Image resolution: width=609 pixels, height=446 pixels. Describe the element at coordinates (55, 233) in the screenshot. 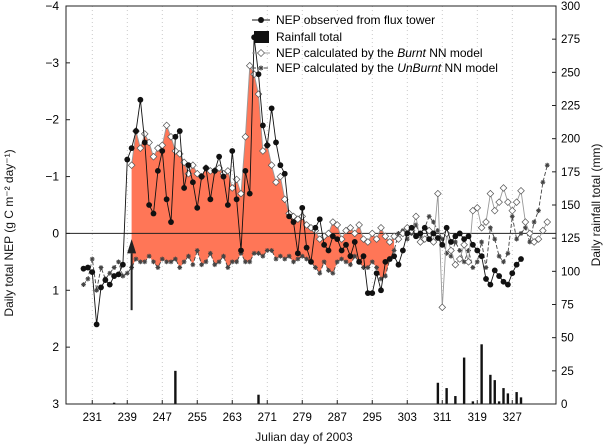

I see `y-left-tick-label: 0` at that location.